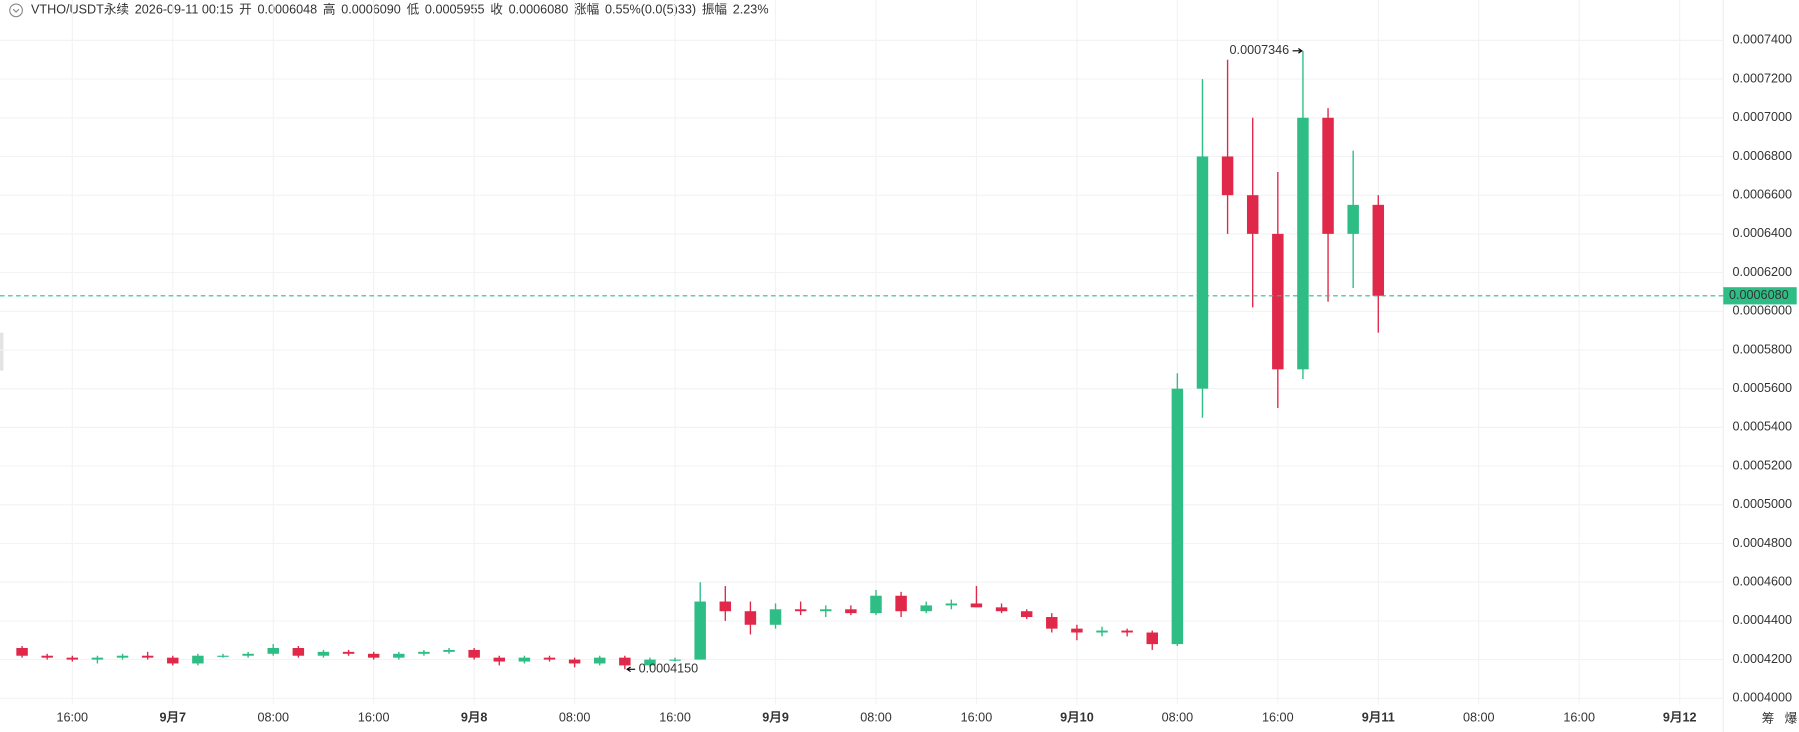 The height and width of the screenshot is (732, 1799). What do you see at coordinates (80, 10) in the screenshot?
I see `header-text: VTHO/USDT永续` at bounding box center [80, 10].